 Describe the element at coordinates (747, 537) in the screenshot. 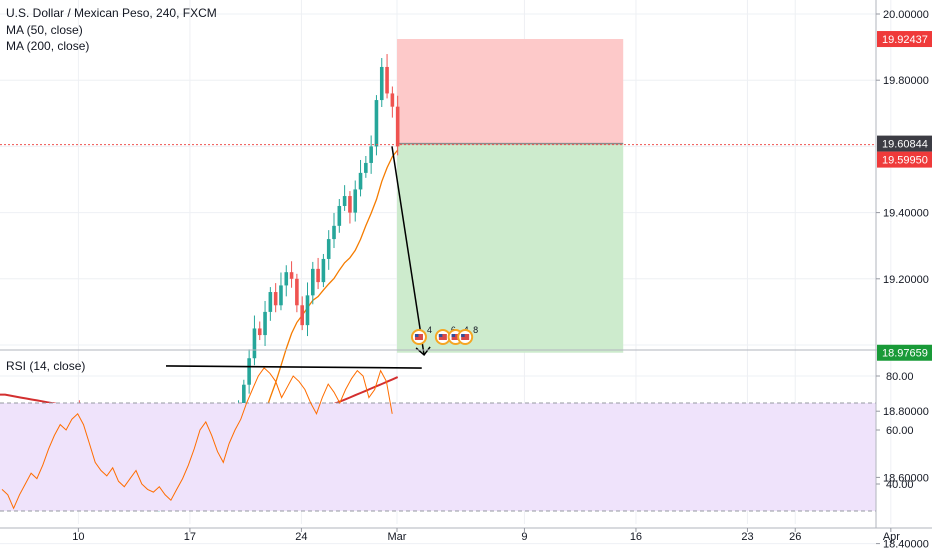

I see `time-tick-label: 23` at that location.